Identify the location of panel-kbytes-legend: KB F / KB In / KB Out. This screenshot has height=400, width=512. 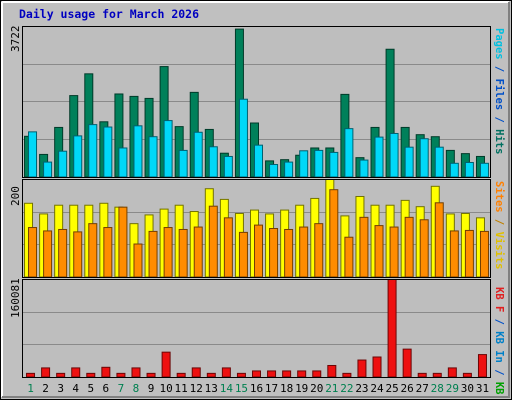
(499, 343).